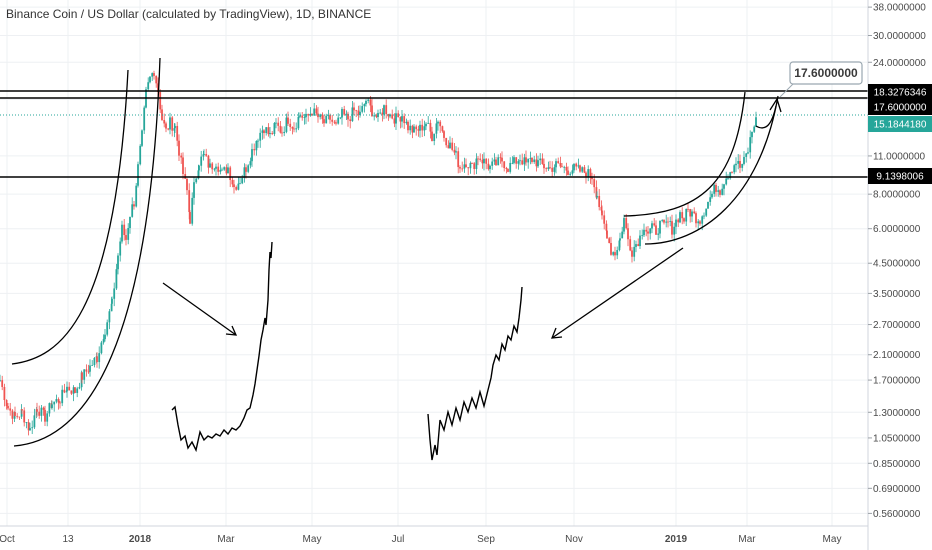 Image resolution: width=932 pixels, height=550 pixels. I want to click on x-tick-label: Jul, so click(398, 539).